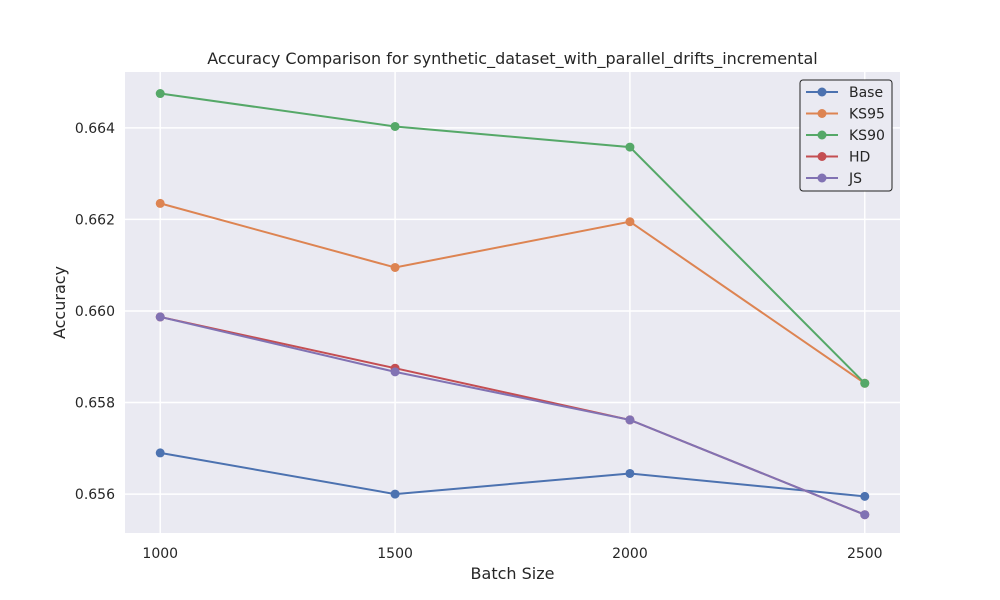  I want to click on y-tick-label: 0.662, so click(95, 220).